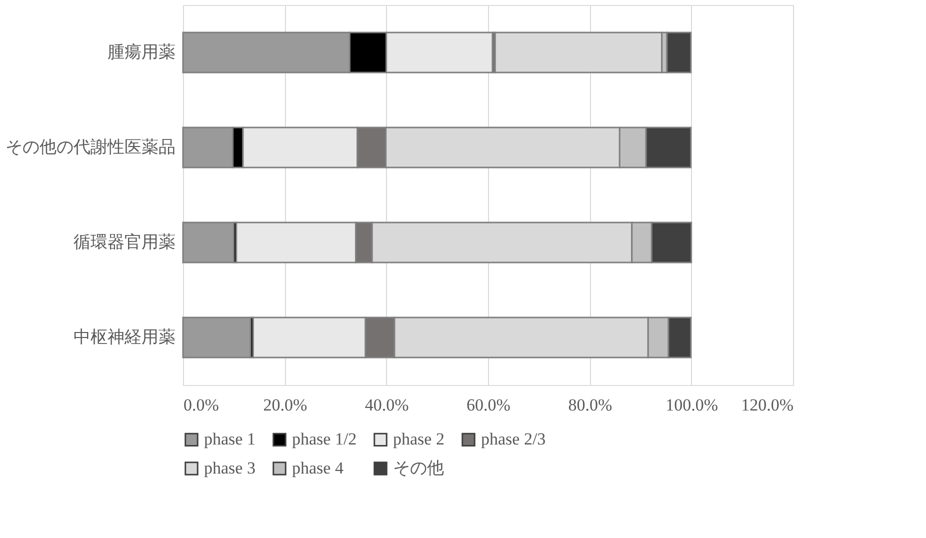 The width and height of the screenshot is (926, 538). Describe the element at coordinates (230, 468) in the screenshot. I see `legend-label: phase 3` at that location.